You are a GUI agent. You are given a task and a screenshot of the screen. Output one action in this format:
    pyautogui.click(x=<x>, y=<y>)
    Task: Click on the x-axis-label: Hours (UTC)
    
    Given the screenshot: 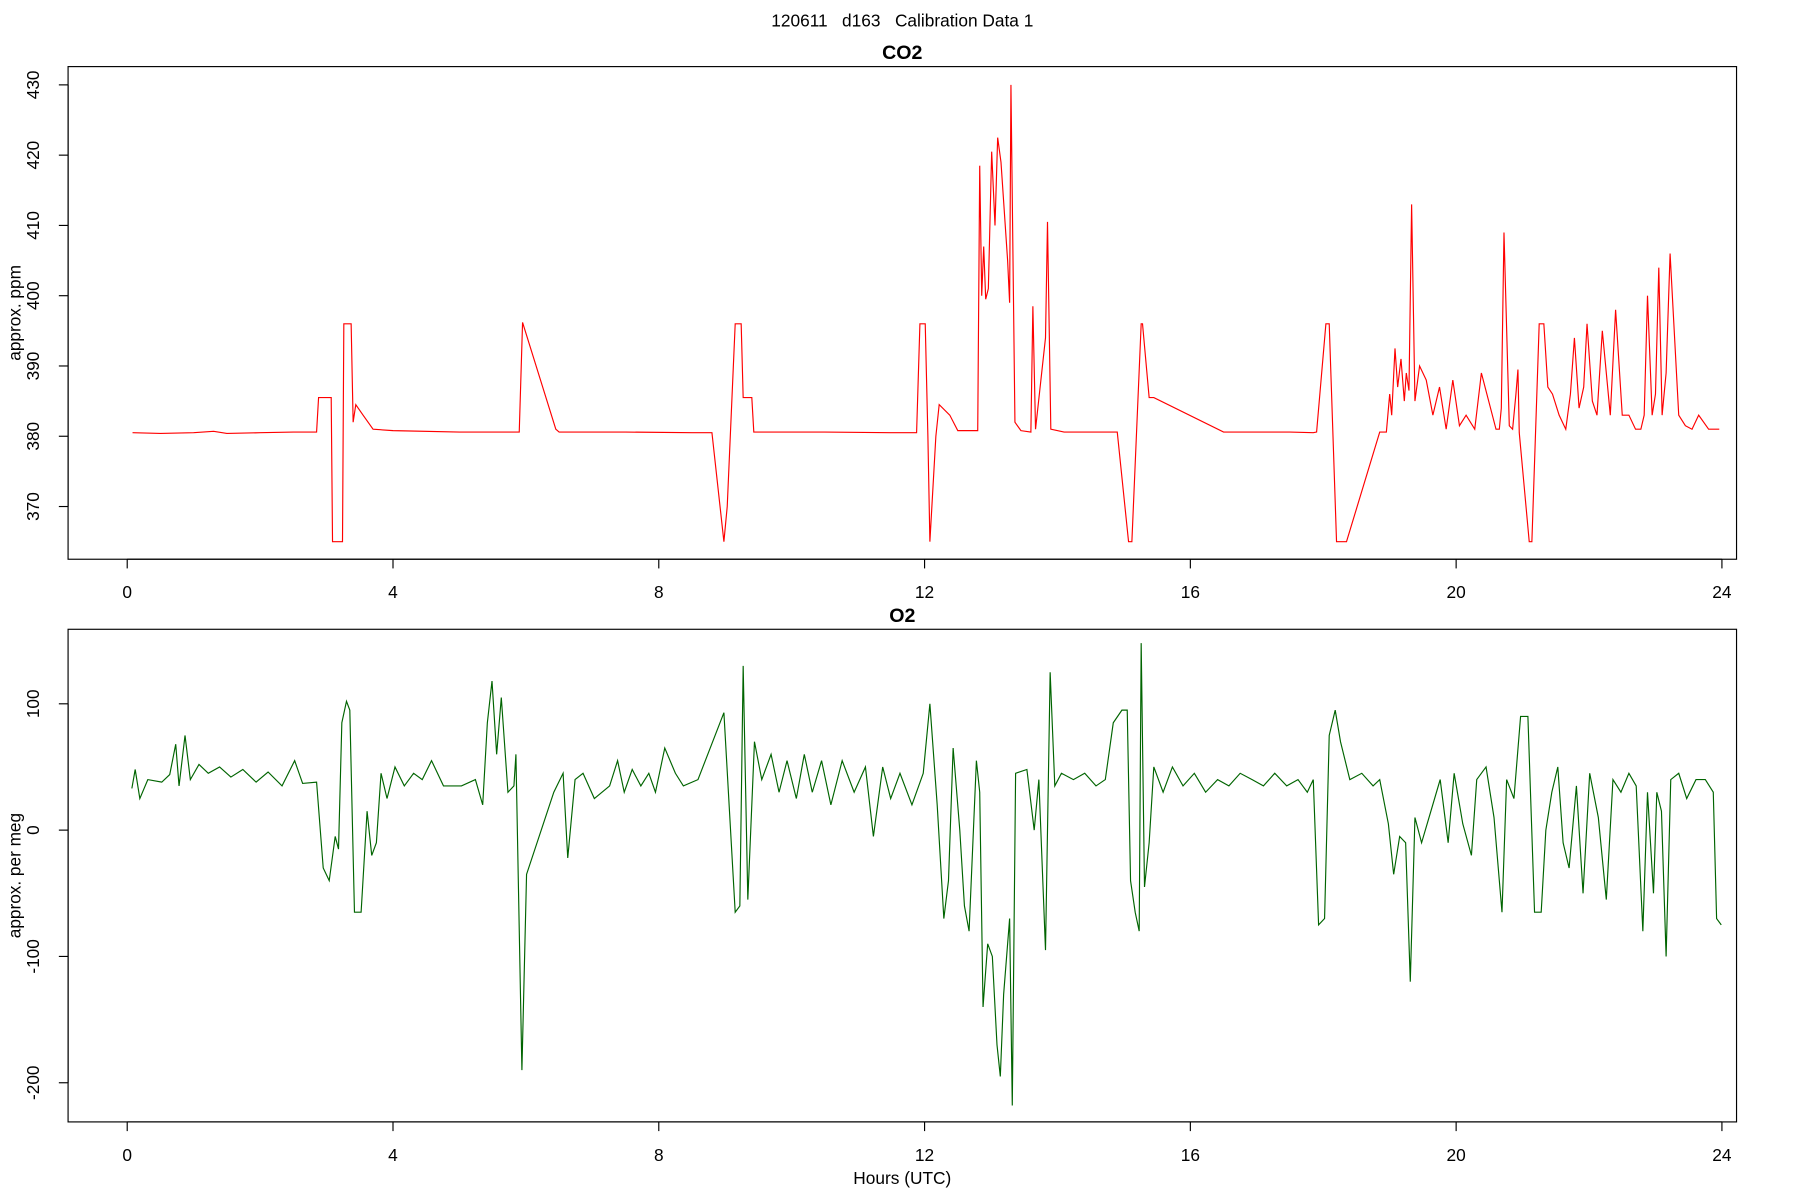 What is the action you would take?
    pyautogui.click(x=902, y=1178)
    